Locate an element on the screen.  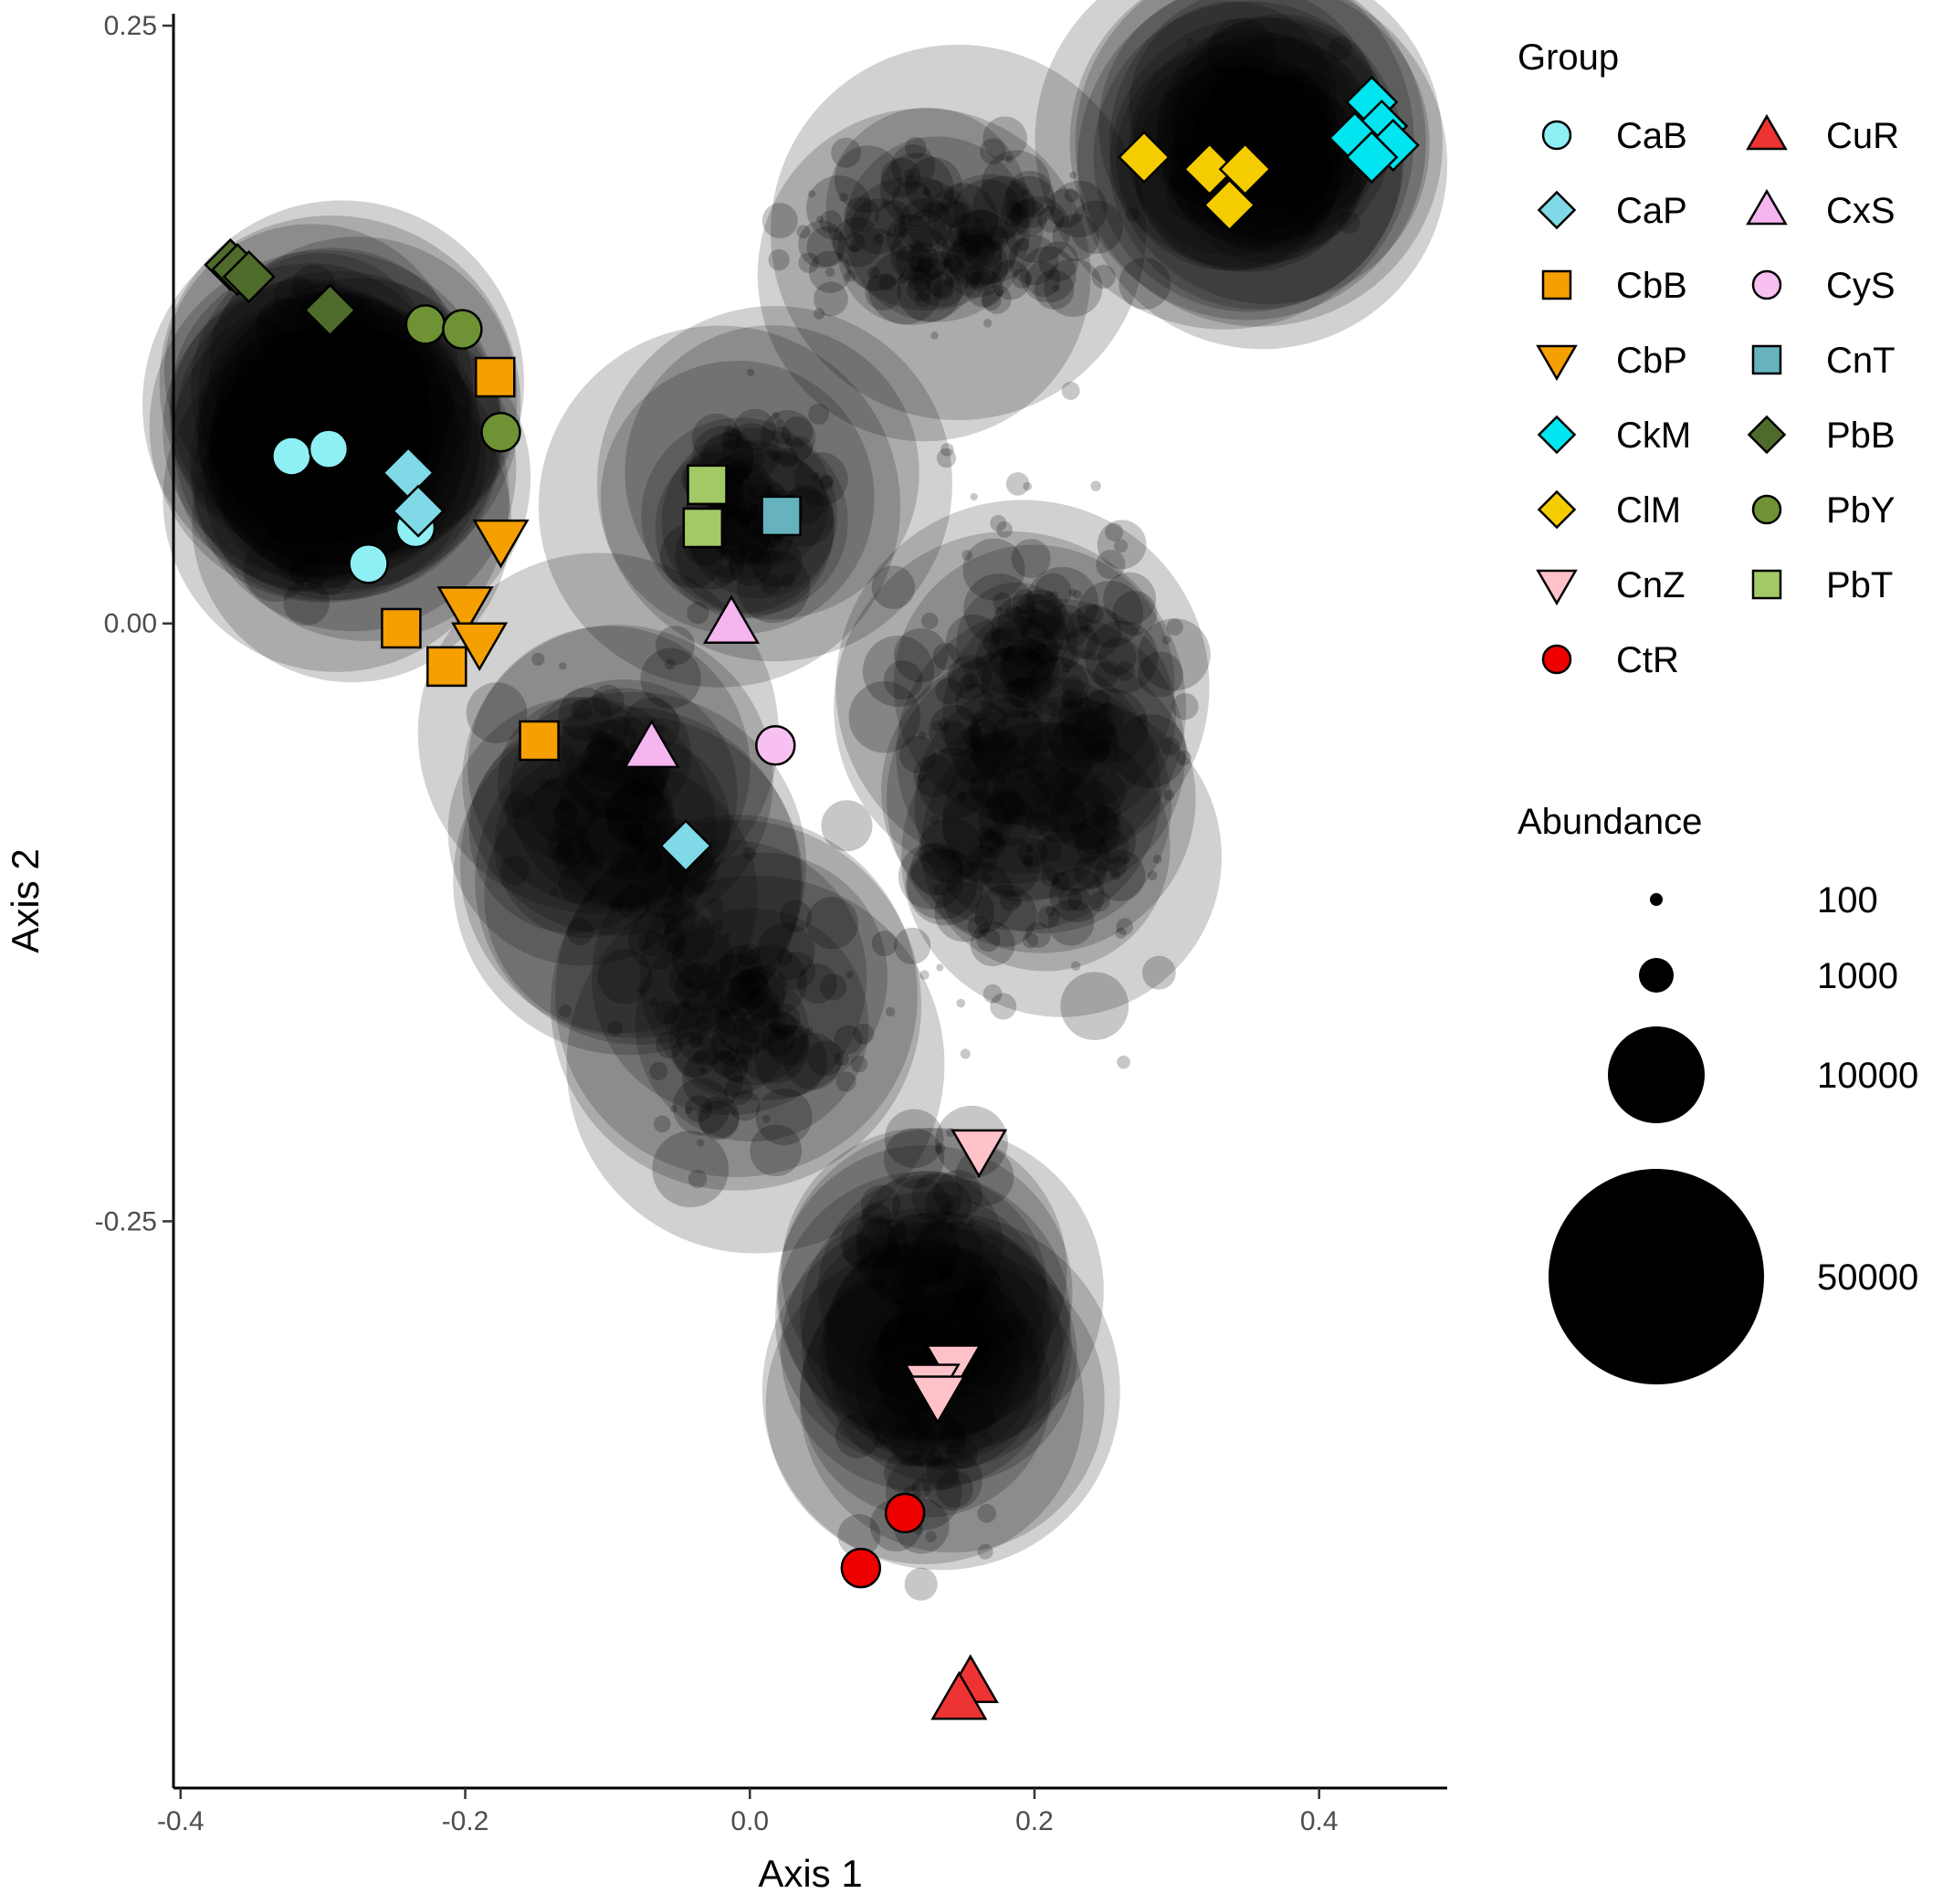
abundance-legend: Abundance 100 1000 10000 50000 is located at coordinates (1718, 1093).